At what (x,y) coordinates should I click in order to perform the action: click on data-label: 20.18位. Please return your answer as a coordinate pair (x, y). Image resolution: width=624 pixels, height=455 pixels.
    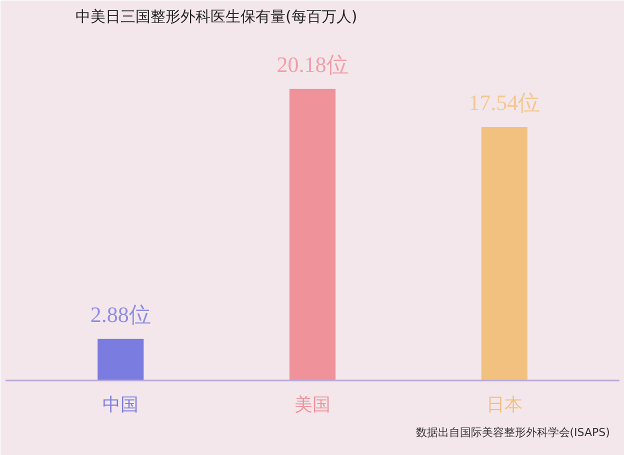
    Looking at the image, I should click on (312, 64).